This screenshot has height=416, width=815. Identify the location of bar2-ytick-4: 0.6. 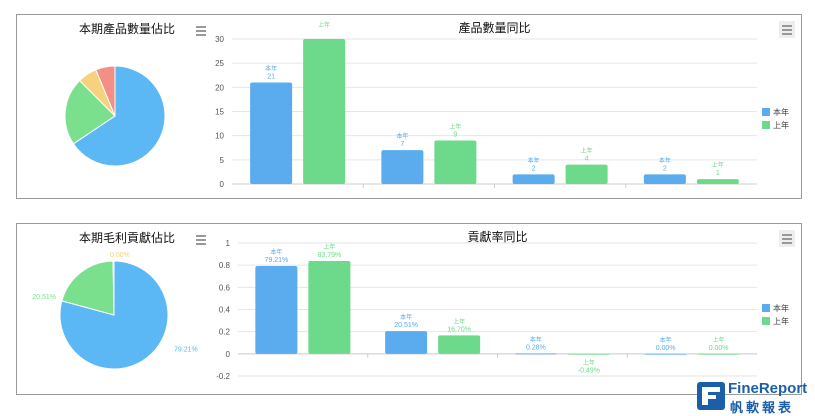
(225, 287).